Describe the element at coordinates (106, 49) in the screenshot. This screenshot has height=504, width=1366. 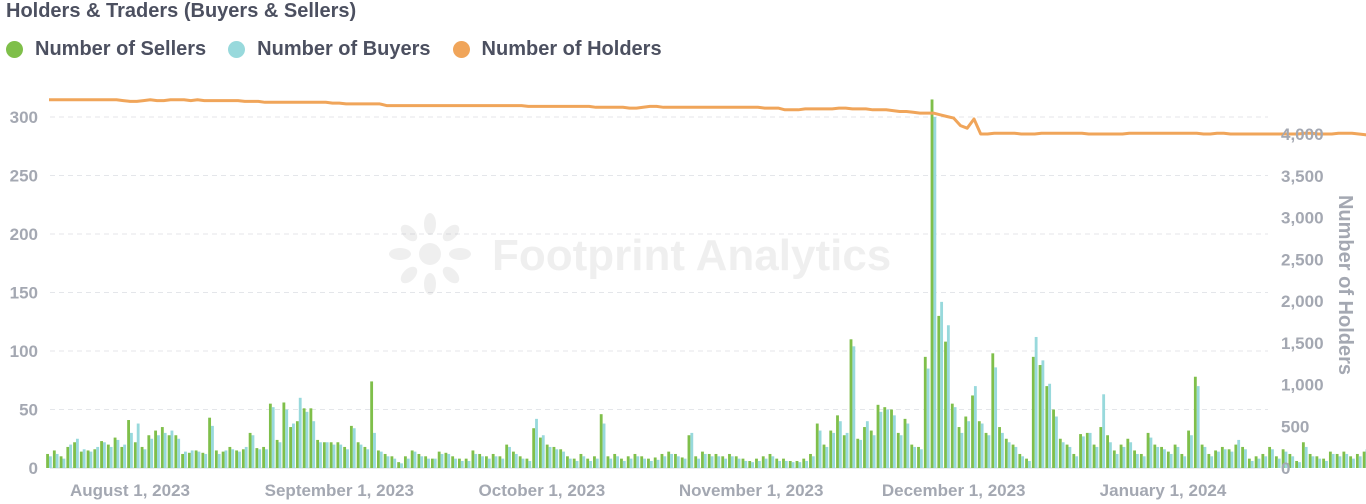
I see `legend-item-sellers: Number of Sellers` at that location.